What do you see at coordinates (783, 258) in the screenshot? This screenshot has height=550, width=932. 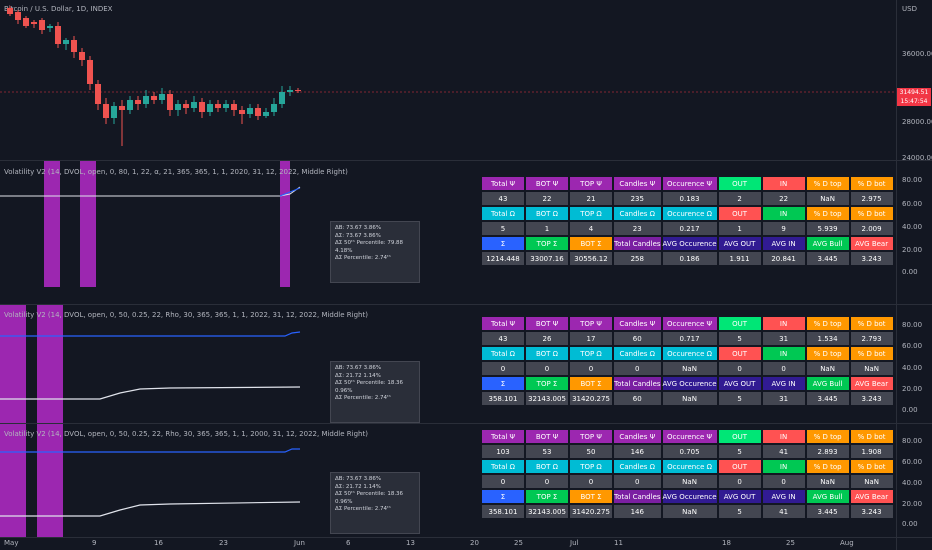 I see `table-cell: 20.841` at bounding box center [783, 258].